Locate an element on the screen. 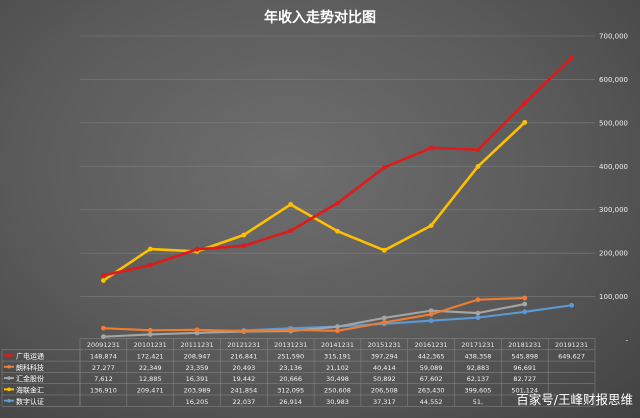 Image resolution: width=640 pixels, height=418 pixels. data-label: 22,349 is located at coordinates (150, 368).